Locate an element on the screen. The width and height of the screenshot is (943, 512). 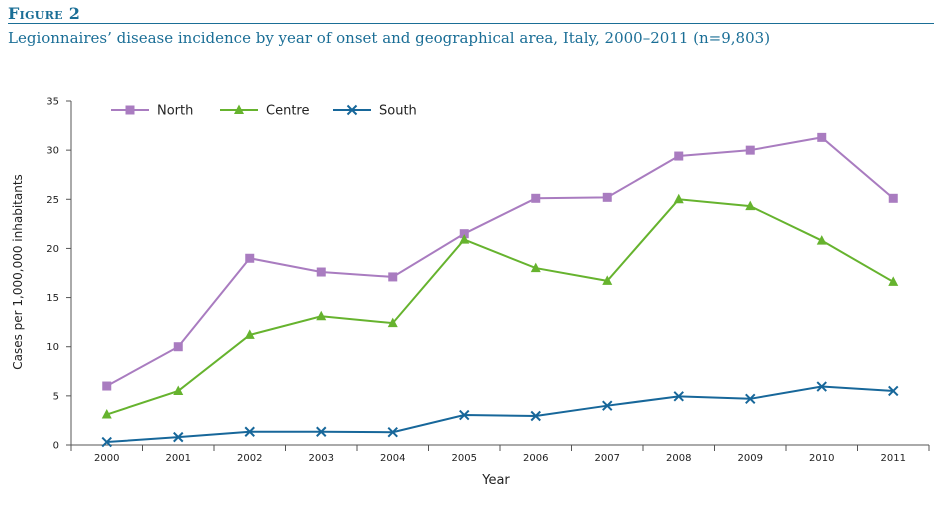
x-tick-label: 2006 is located at coordinates (535, 458).